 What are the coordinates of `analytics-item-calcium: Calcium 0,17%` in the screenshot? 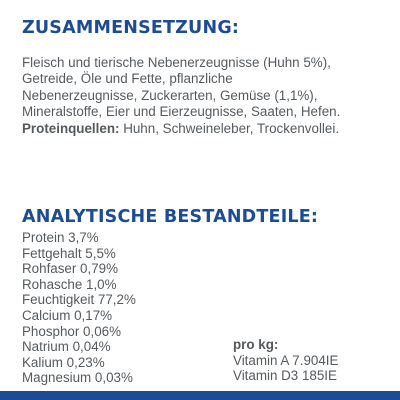 It's located at (67, 315).